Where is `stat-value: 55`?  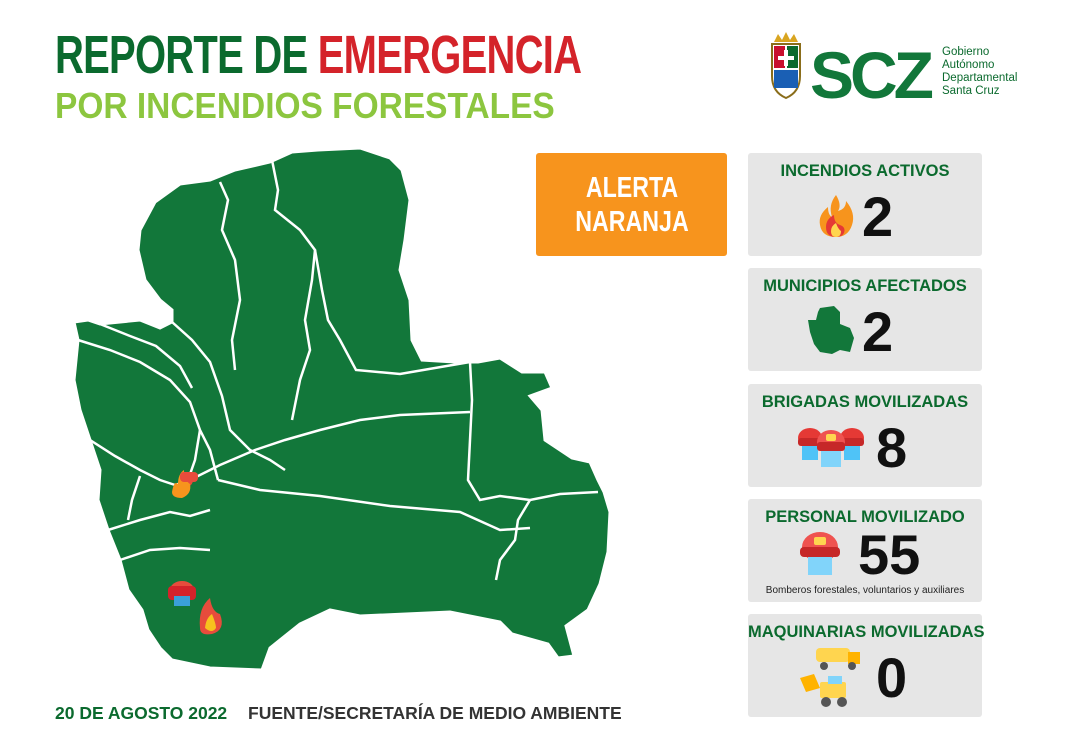 stat-value: 55 is located at coordinates (889, 554).